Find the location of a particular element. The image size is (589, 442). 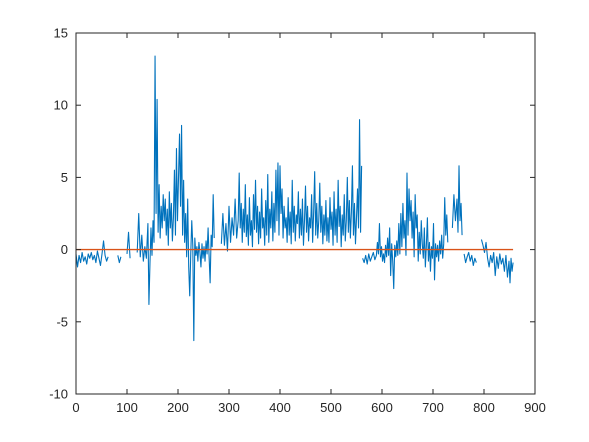

x-tick-label: 100 is located at coordinates (127, 407).